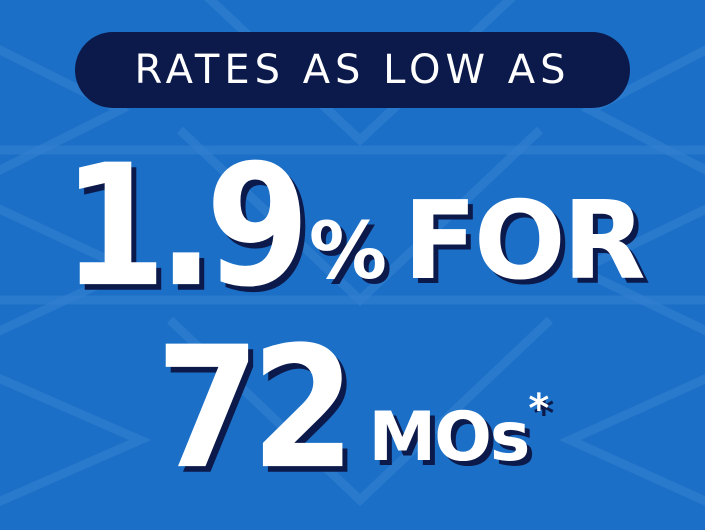 The width and height of the screenshot is (705, 530). I want to click on banner-label: RATES AS LOW AS, so click(352, 70).